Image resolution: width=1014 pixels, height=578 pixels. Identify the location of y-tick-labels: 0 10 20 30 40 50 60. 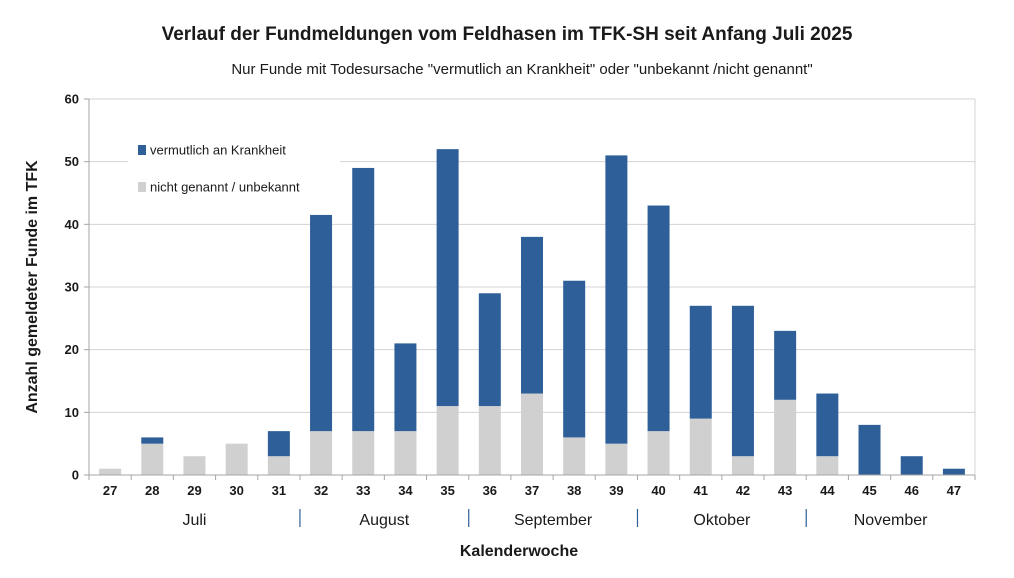
(72, 287).